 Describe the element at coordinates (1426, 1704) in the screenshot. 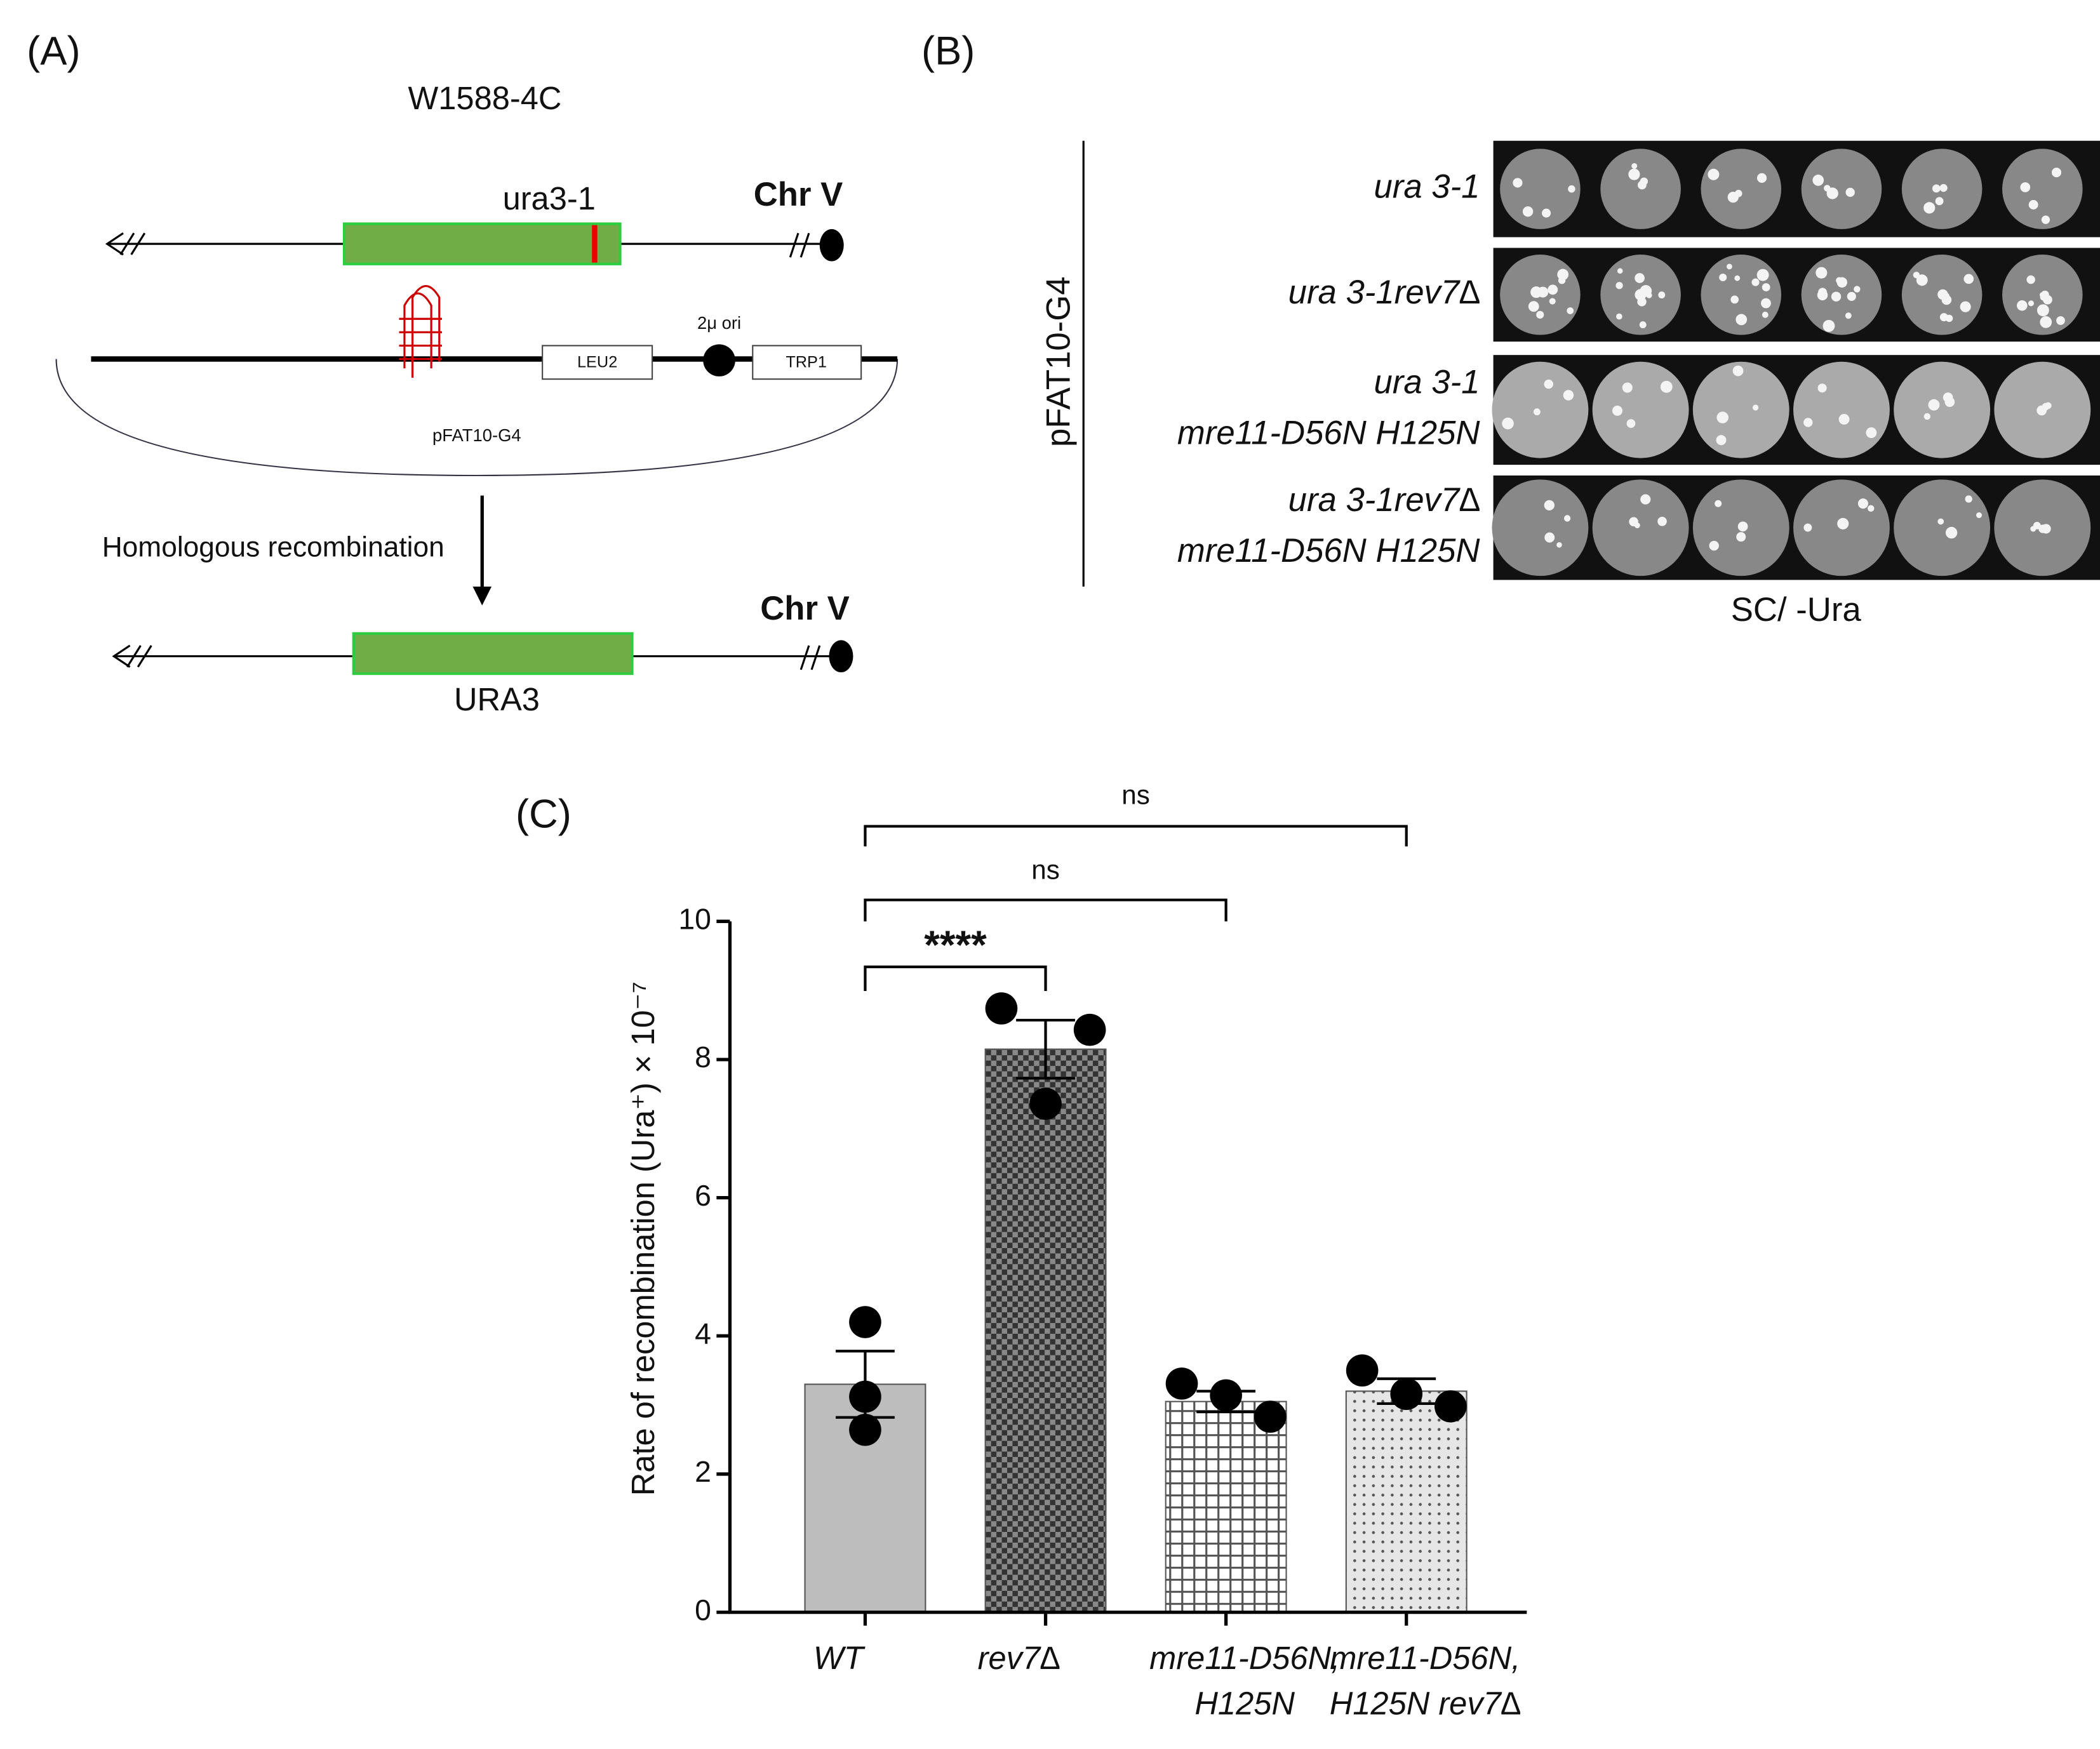

I see `x-tick-label: H125N rev7∆` at that location.